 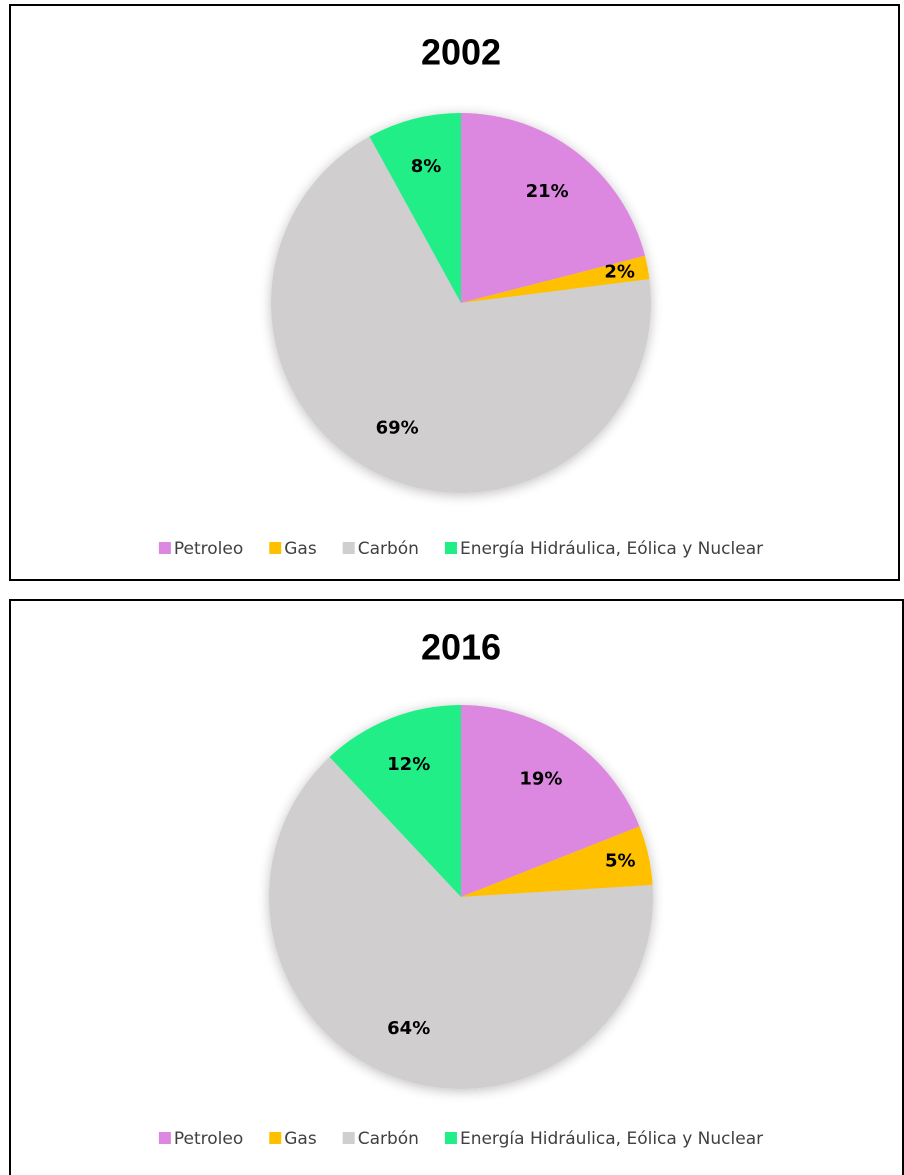 I want to click on data-label: 2%, so click(x=619, y=272).